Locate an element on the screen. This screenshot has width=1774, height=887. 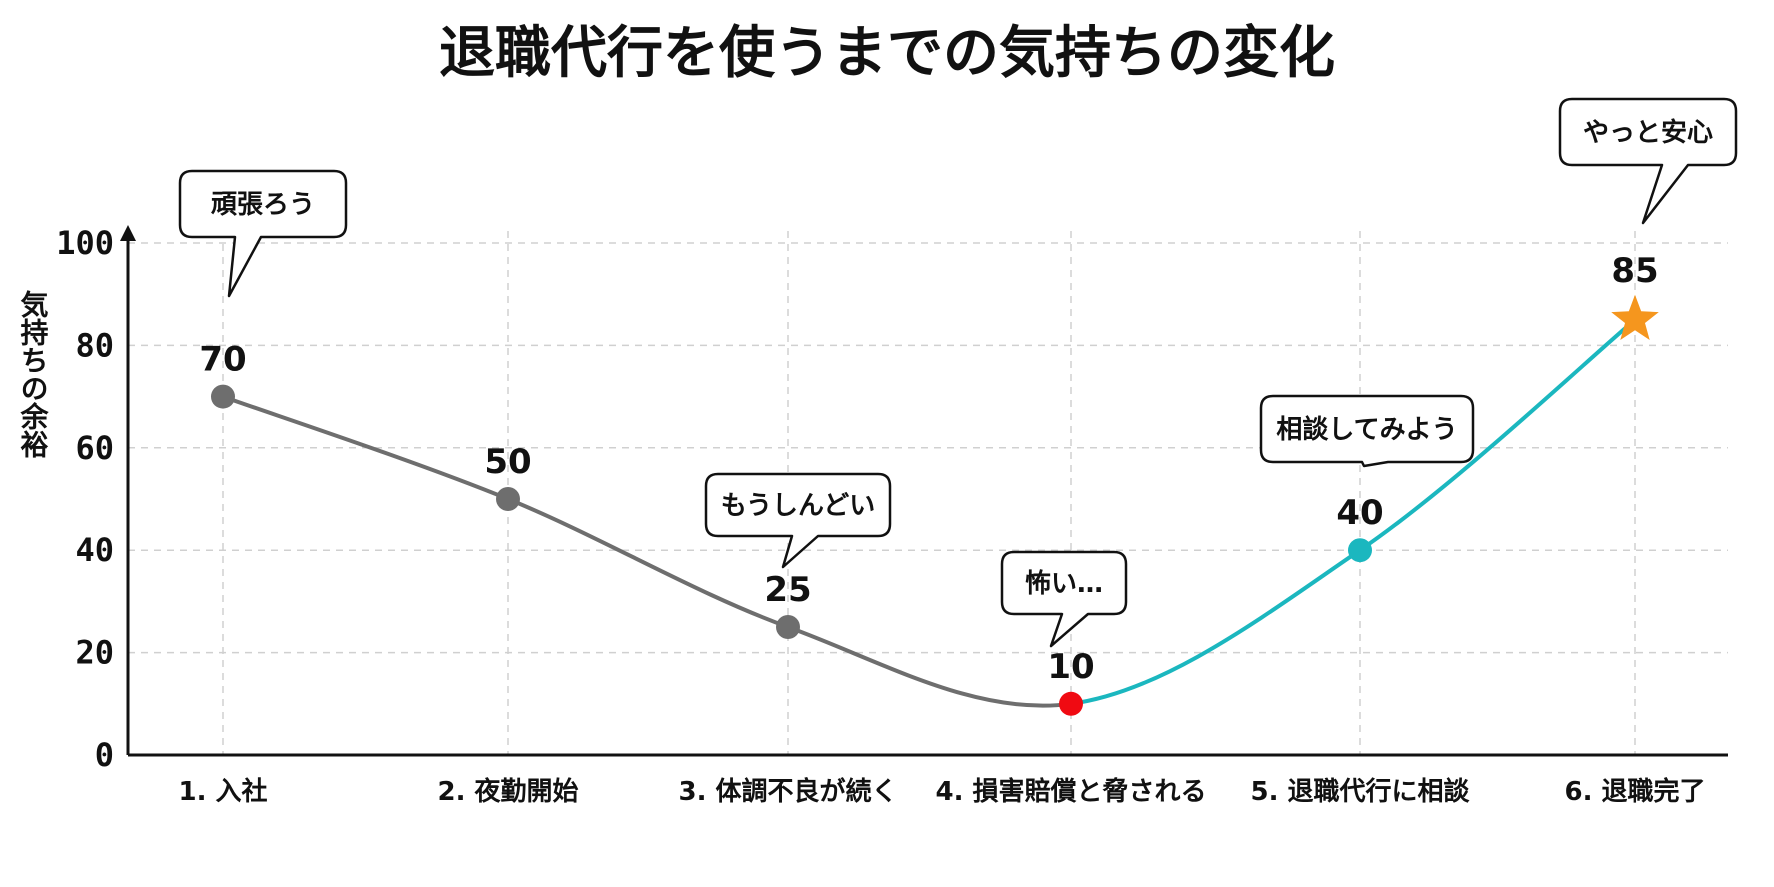
speech-bubble: 頑張ろう is located at coordinates (263, 233).